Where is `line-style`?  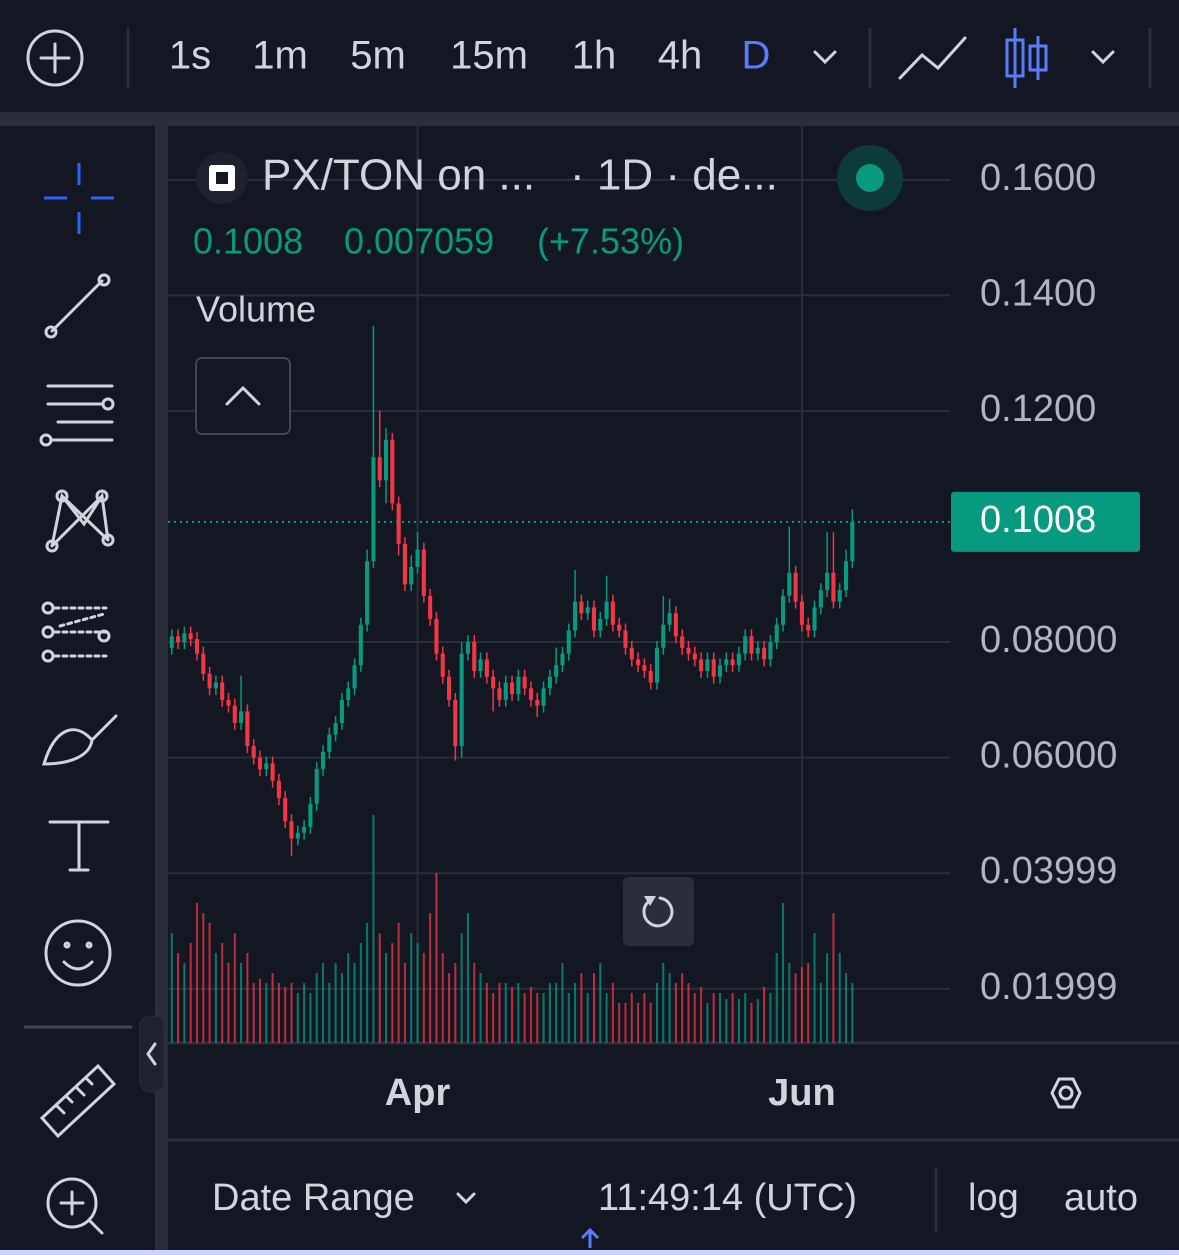
line-style is located at coordinates (932, 58).